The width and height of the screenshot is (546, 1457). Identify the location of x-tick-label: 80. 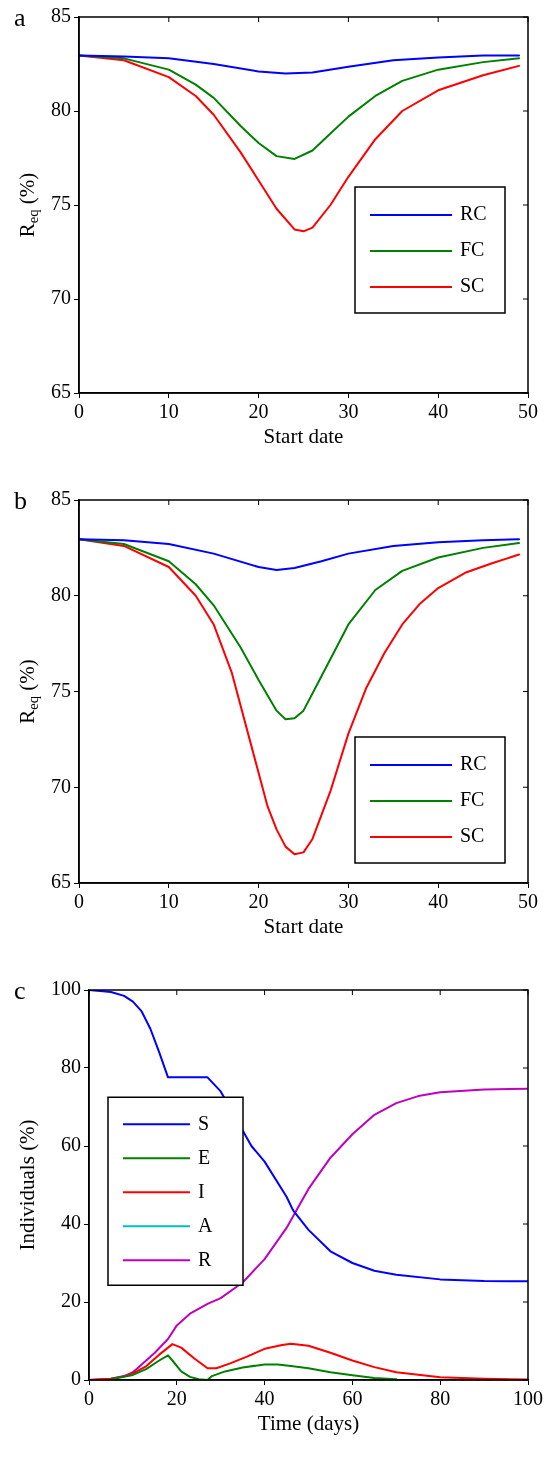
(440, 1398).